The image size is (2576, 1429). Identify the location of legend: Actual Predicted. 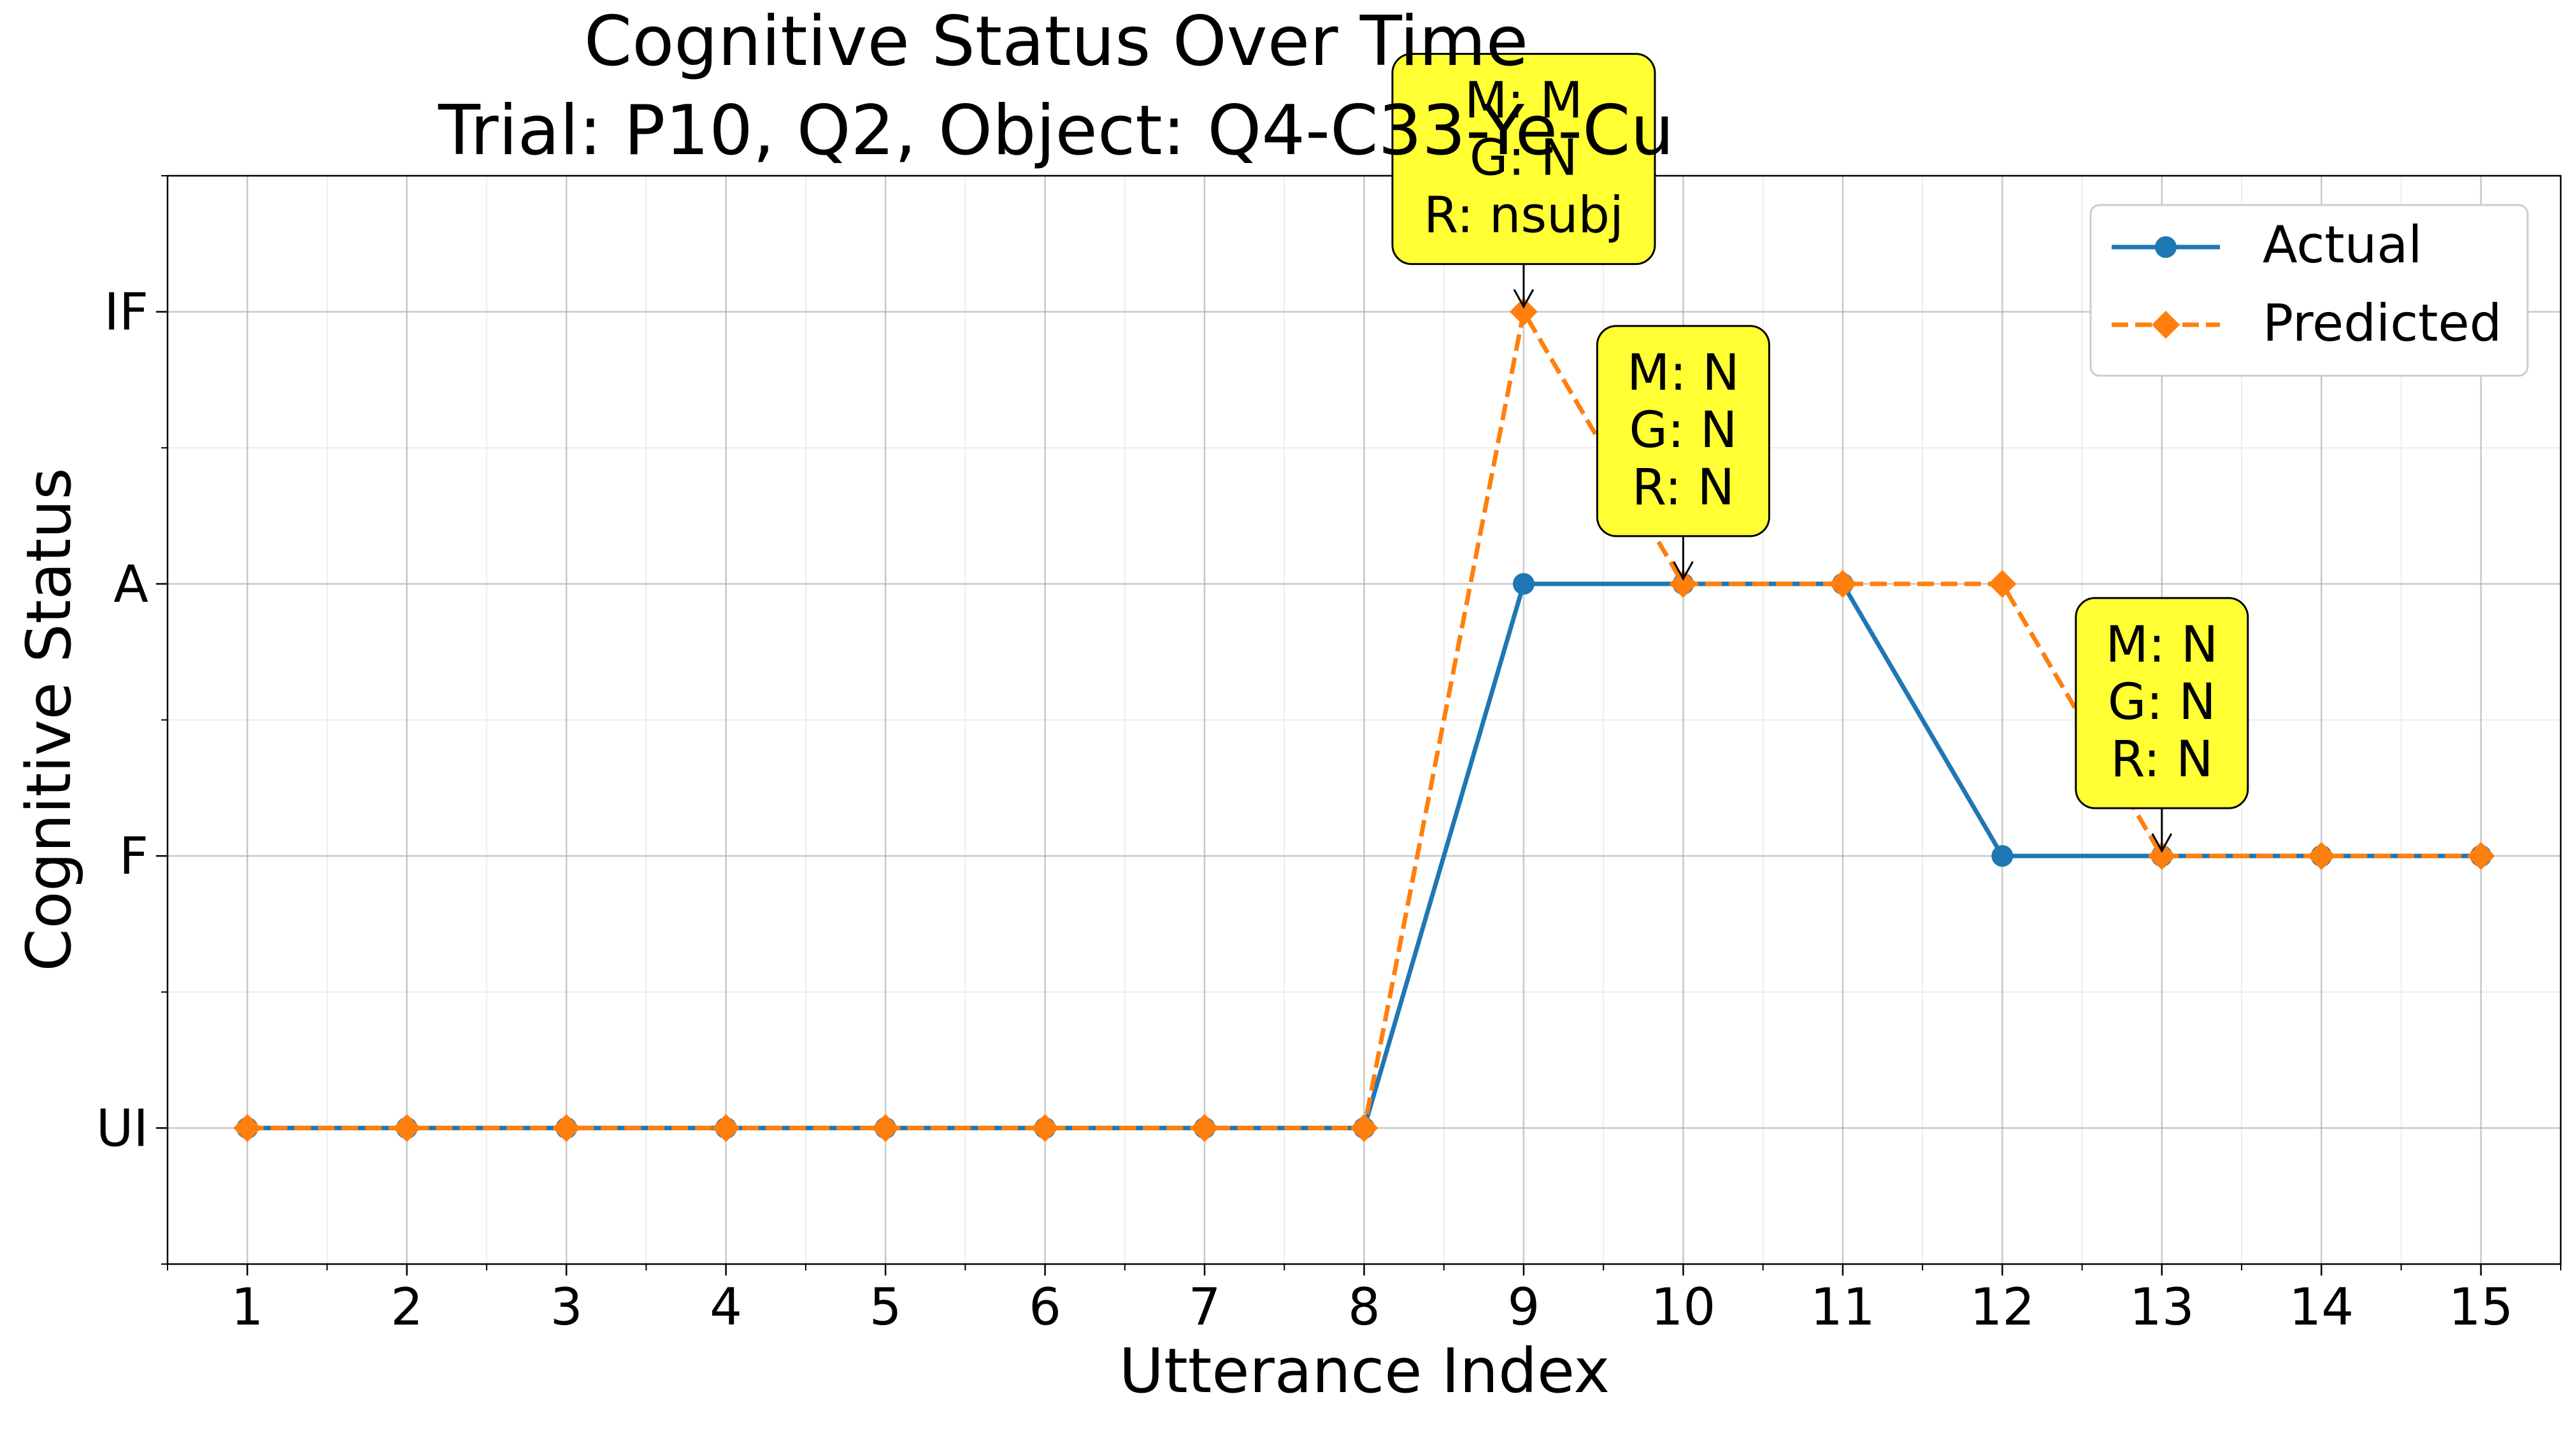
(2309, 290).